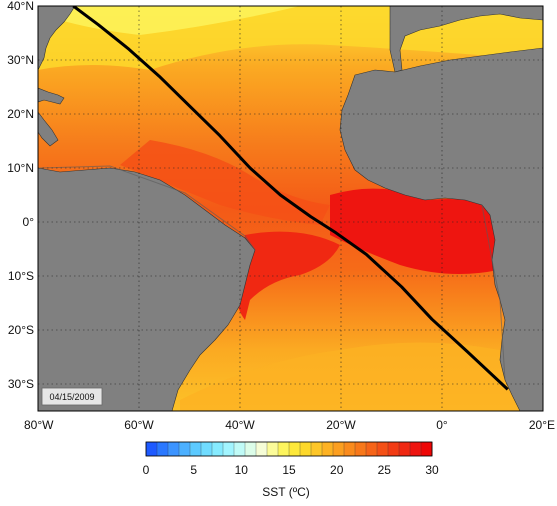 The width and height of the screenshot is (557, 506). I want to click on date-stamp-box: 04/15/2009, so click(72, 396).